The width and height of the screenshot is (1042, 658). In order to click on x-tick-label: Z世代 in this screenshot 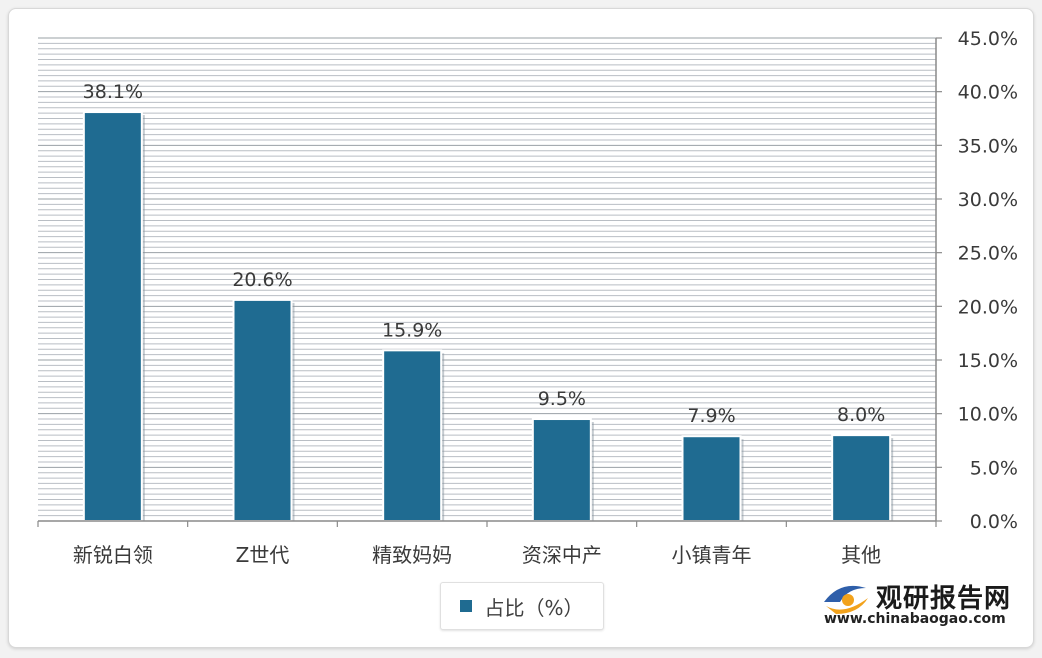, I will do `click(263, 555)`.